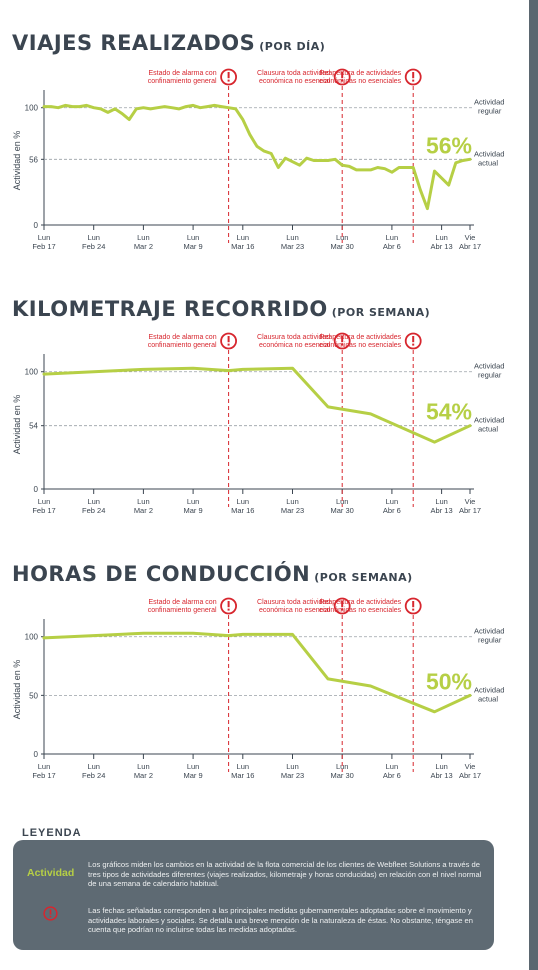 This screenshot has height=970, width=538. Describe the element at coordinates (52, 833) in the screenshot. I see `legend-title: LEYENDA` at that location.